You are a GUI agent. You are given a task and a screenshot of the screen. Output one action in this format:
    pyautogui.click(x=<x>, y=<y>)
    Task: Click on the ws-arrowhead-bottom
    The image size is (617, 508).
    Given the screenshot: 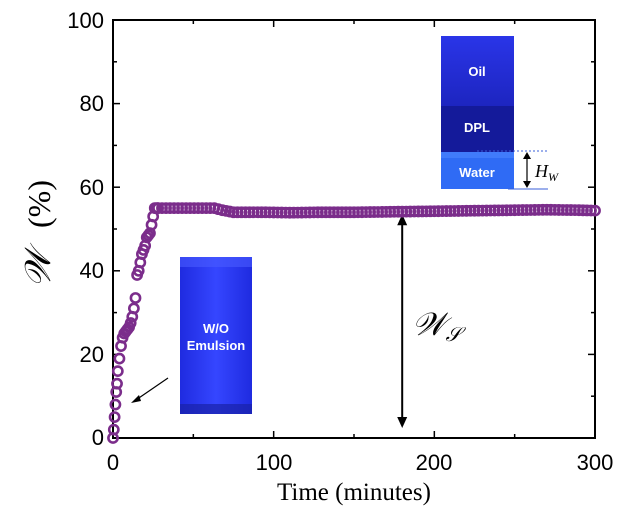 What is the action you would take?
    pyautogui.click(x=402, y=422)
    